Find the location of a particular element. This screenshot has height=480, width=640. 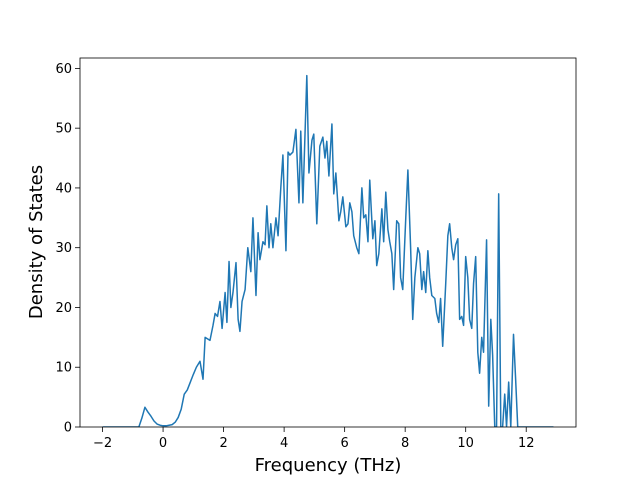

x-tick-label: 0 is located at coordinates (163, 443).